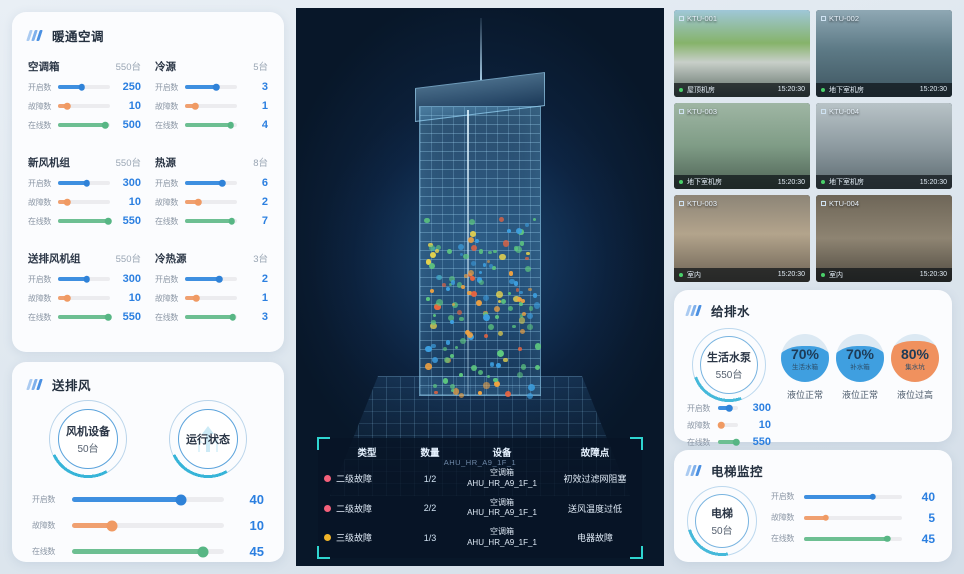  What do you see at coordinates (260, 163) in the screenshot?
I see `hvac-unit-total: 8台` at bounding box center [260, 163].